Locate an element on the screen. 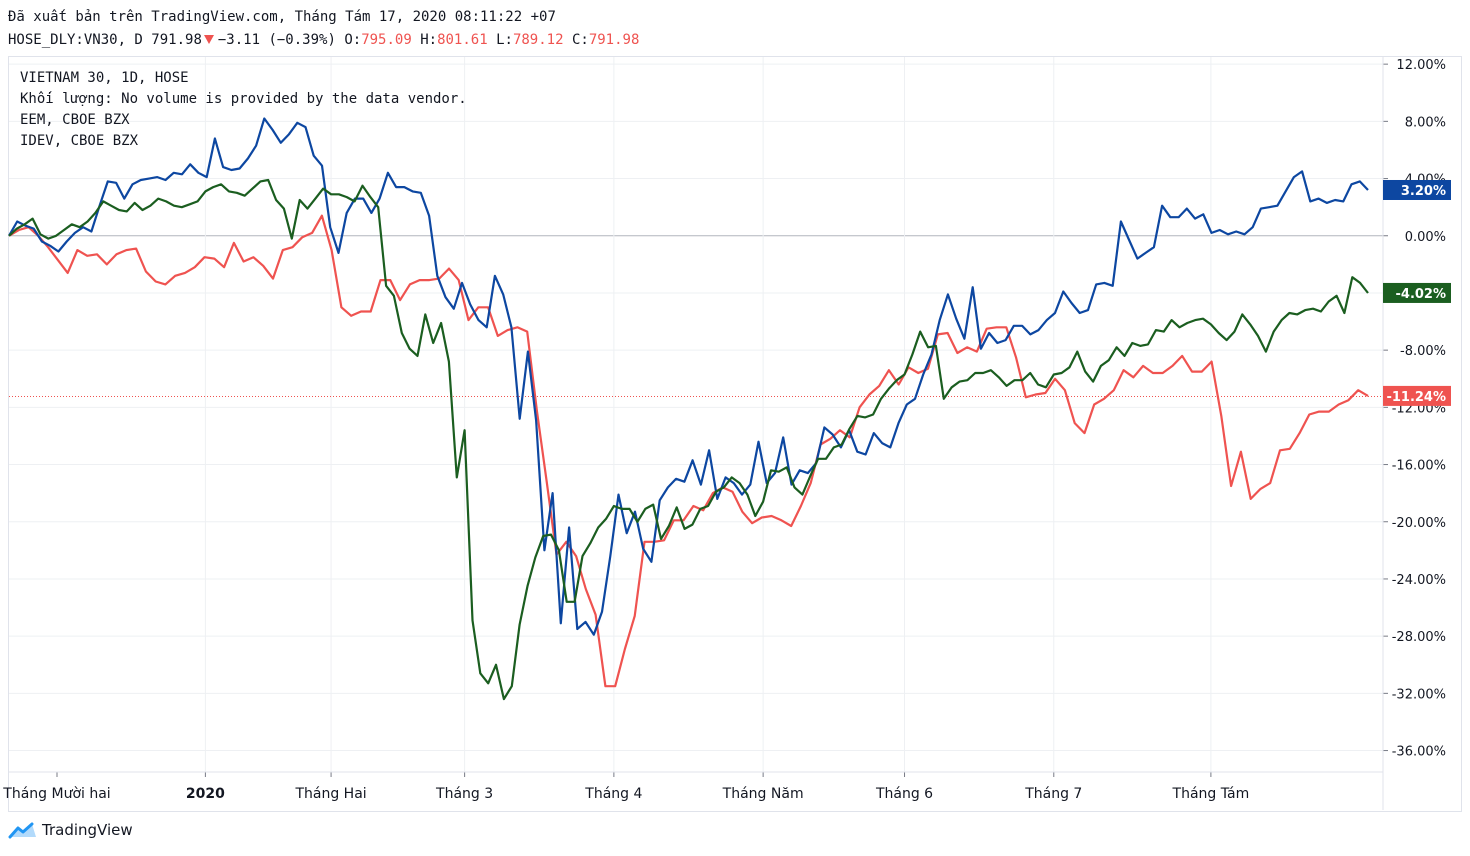 This screenshot has width=1470, height=856. down-arrow-icon is located at coordinates (208, 39).